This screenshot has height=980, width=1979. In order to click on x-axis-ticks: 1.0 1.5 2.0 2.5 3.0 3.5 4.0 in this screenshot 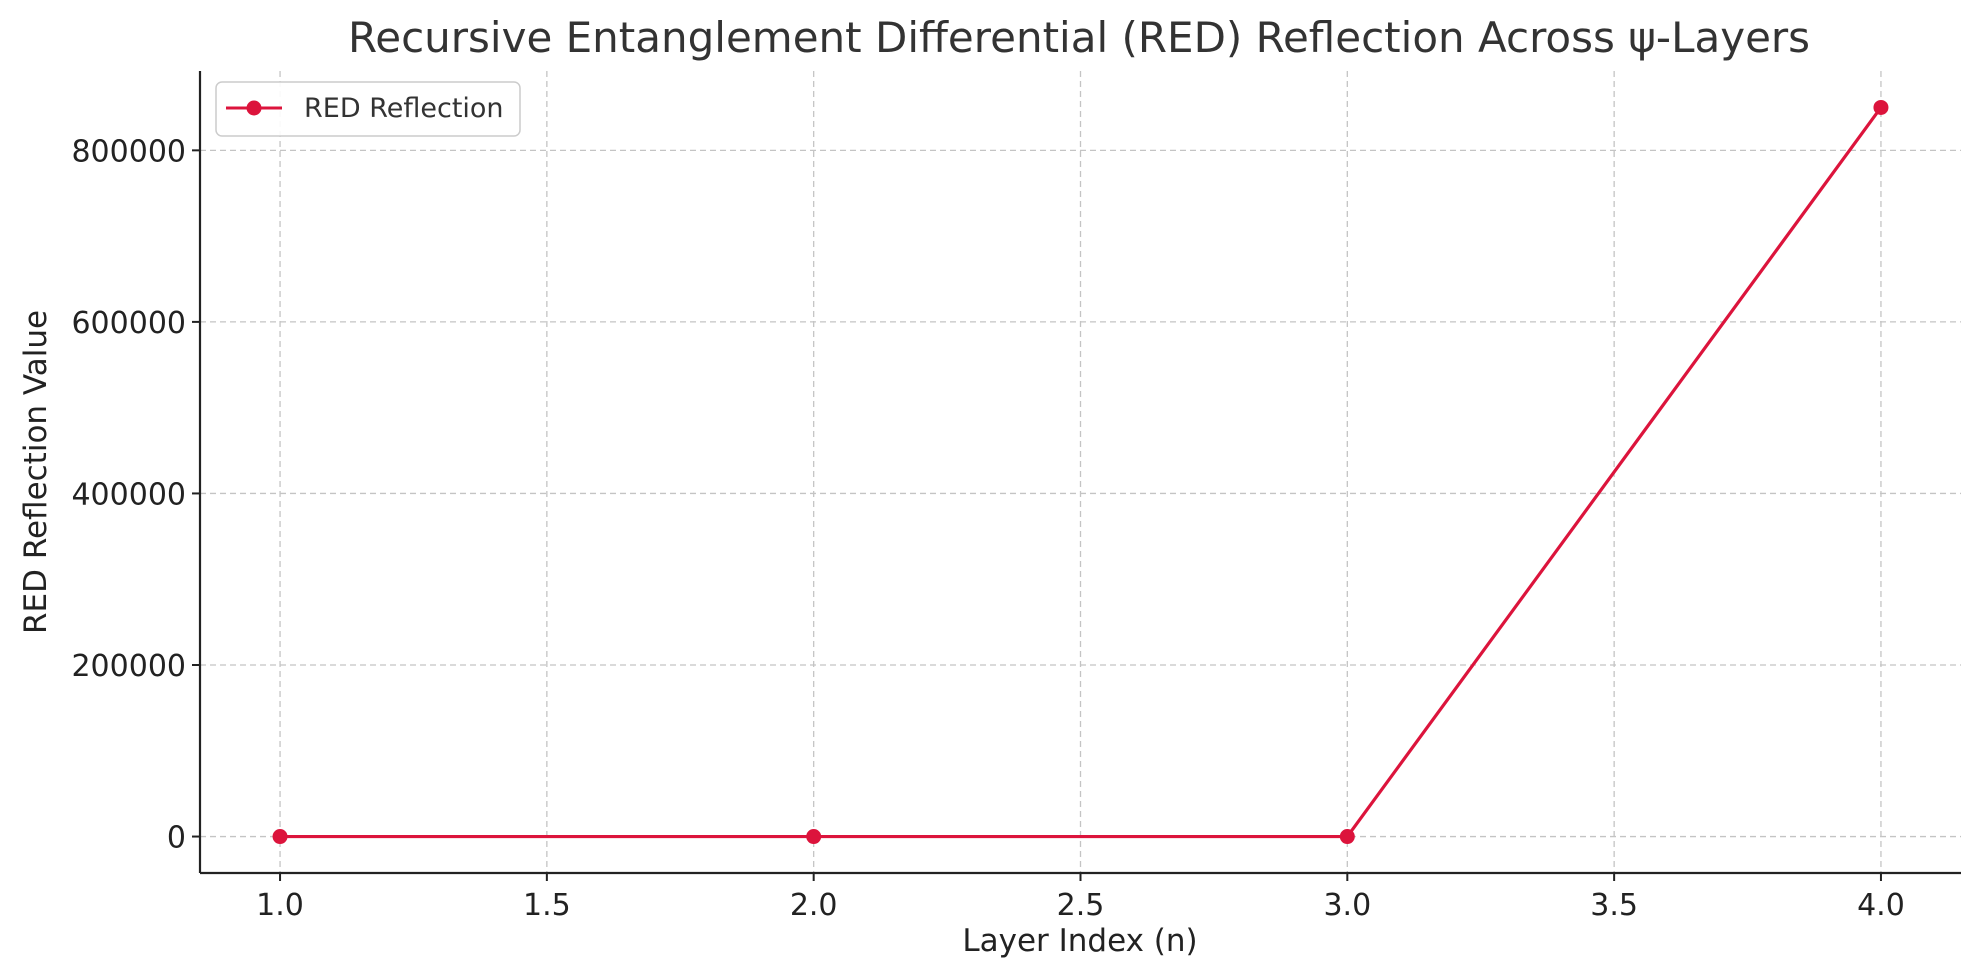, I will do `click(1080, 898)`.